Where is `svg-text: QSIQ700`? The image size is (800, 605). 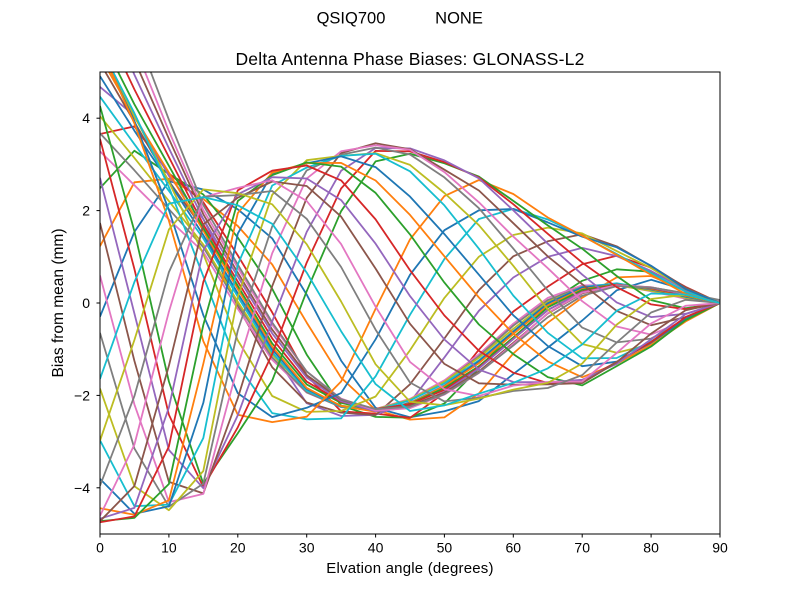
svg-text: QSIQ700 is located at coordinates (351, 19).